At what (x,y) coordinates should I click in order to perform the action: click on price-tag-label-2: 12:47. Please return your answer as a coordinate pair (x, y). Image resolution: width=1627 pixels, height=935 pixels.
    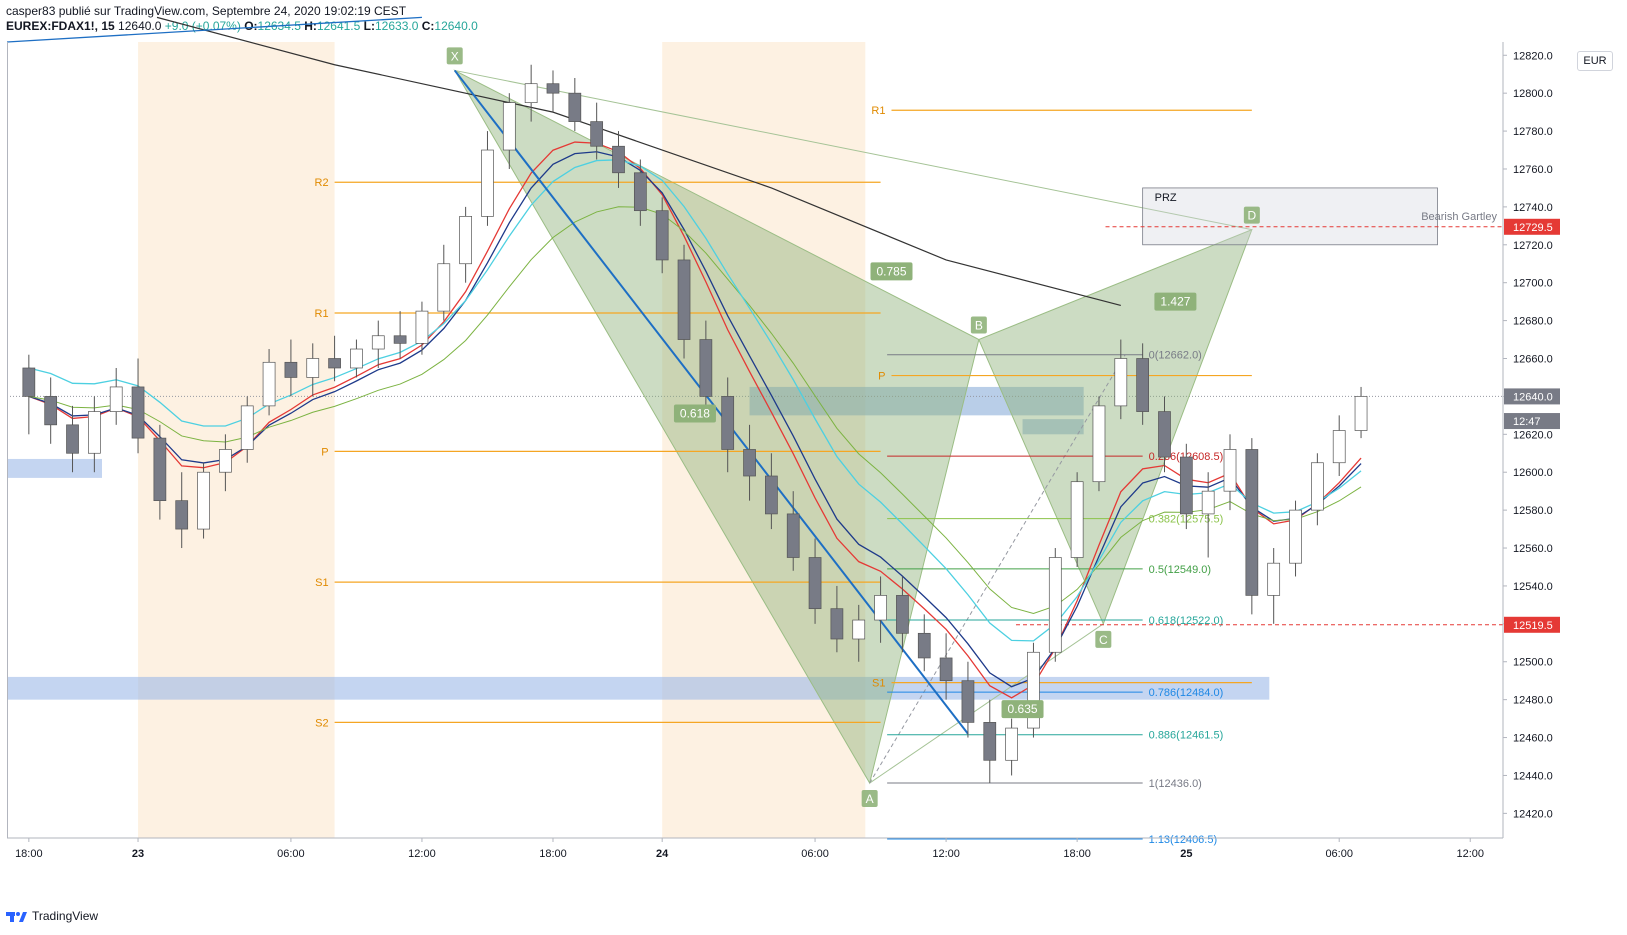
    Looking at the image, I should click on (1527, 422).